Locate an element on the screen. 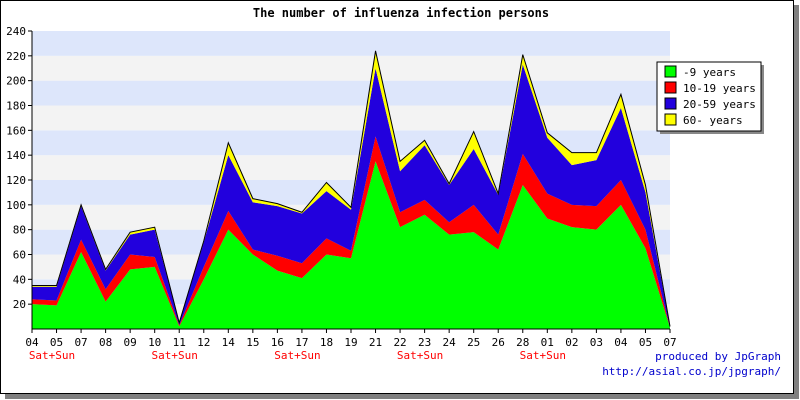 This screenshot has width=800, height=400. legend-label: 10-19 years is located at coordinates (719, 88).